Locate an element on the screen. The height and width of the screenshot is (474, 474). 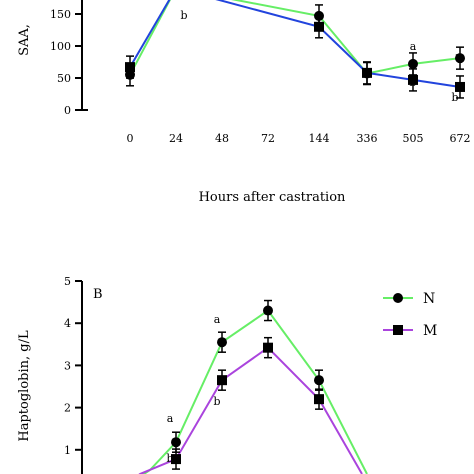
y-tick-label: 3 is located at coordinates (67, 365).